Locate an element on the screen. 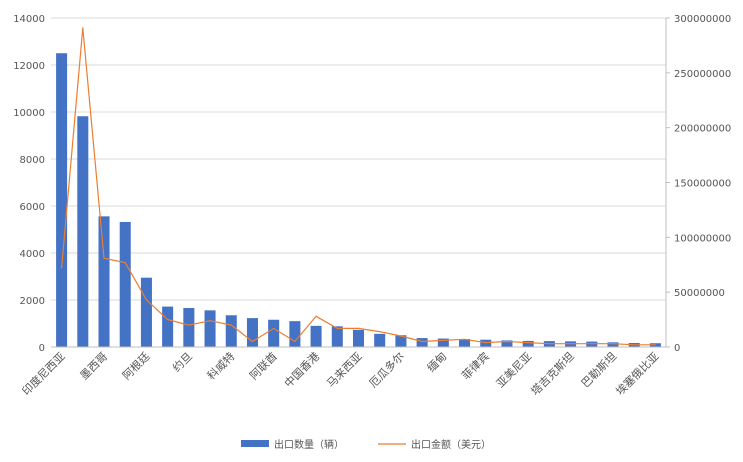  x-tick-label: 阿根廷 is located at coordinates (135, 365).